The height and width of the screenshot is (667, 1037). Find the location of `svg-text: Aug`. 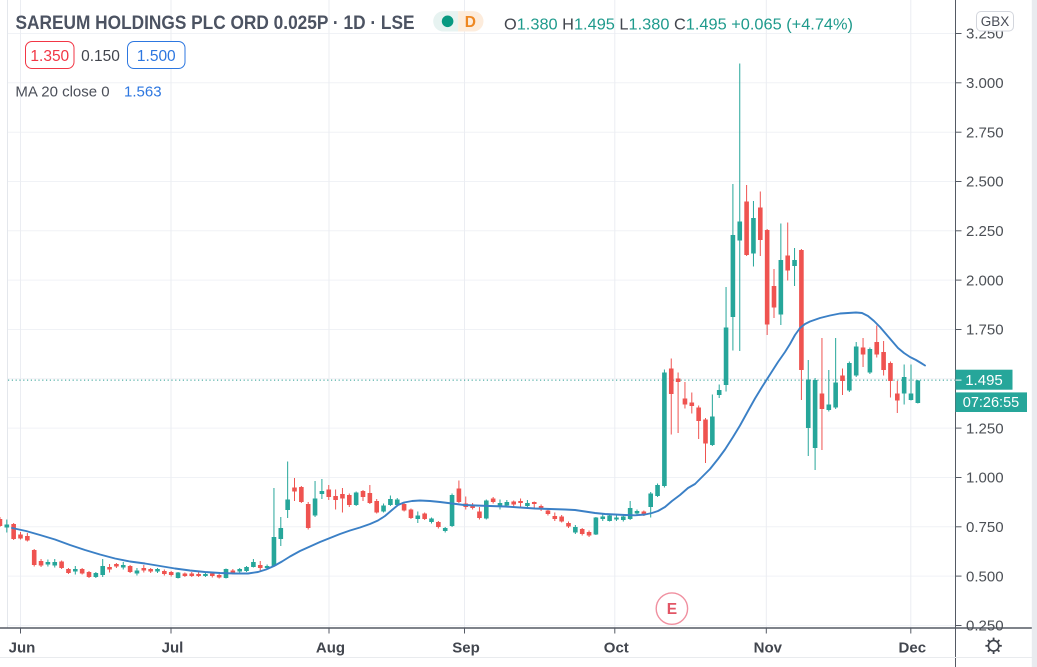

svg-text: Aug is located at coordinates (330, 648).